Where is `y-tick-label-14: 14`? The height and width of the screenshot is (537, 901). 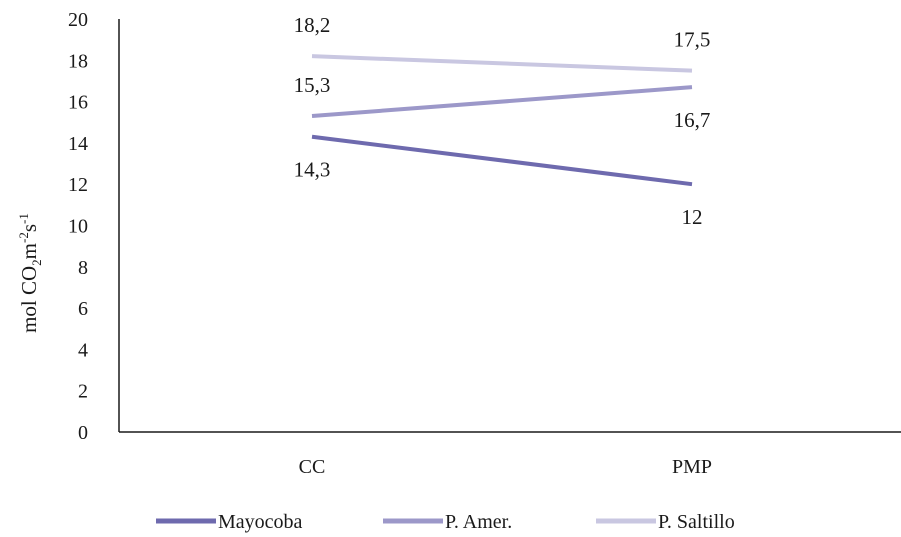 y-tick-label-14: 14 is located at coordinates (78, 144).